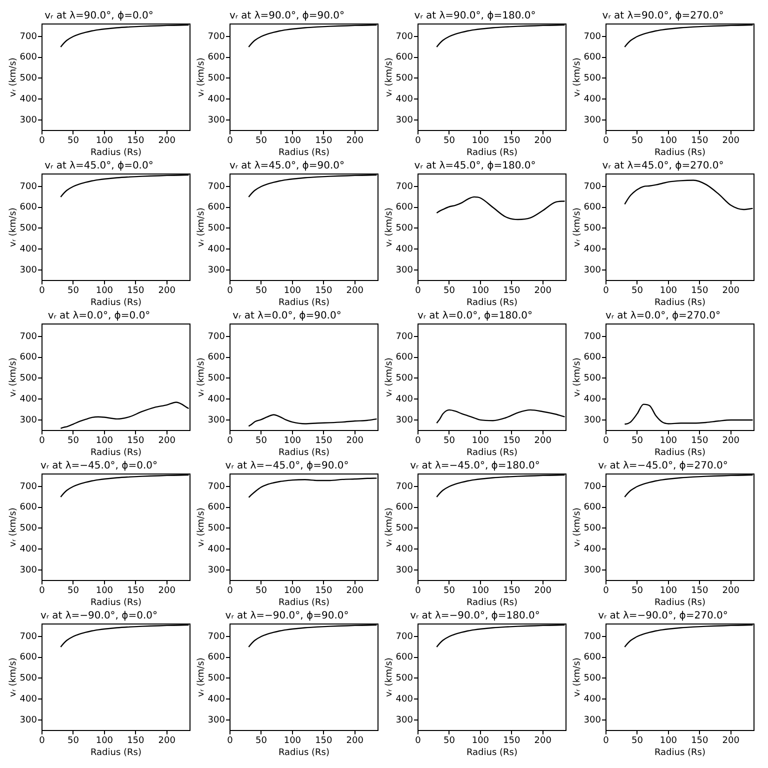  I want to click on chart-title: vᵣ at λ=0.0°, ϕ=270.0°, so click(663, 316).